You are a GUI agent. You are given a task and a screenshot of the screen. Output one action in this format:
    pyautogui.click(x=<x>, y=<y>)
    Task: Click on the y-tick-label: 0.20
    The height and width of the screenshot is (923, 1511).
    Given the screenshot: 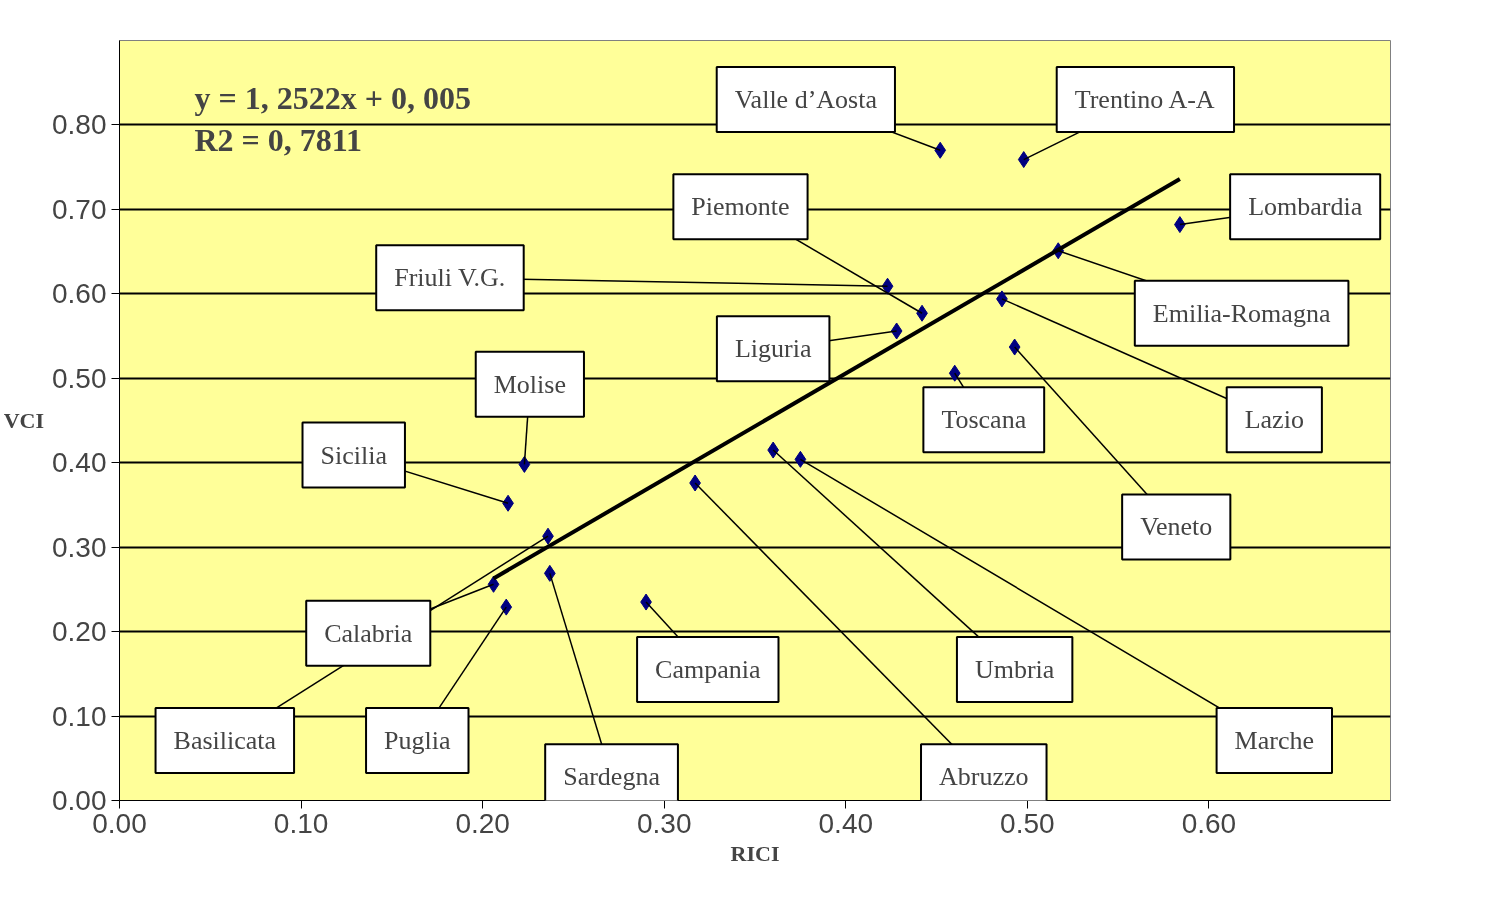 What is the action you would take?
    pyautogui.click(x=79, y=632)
    